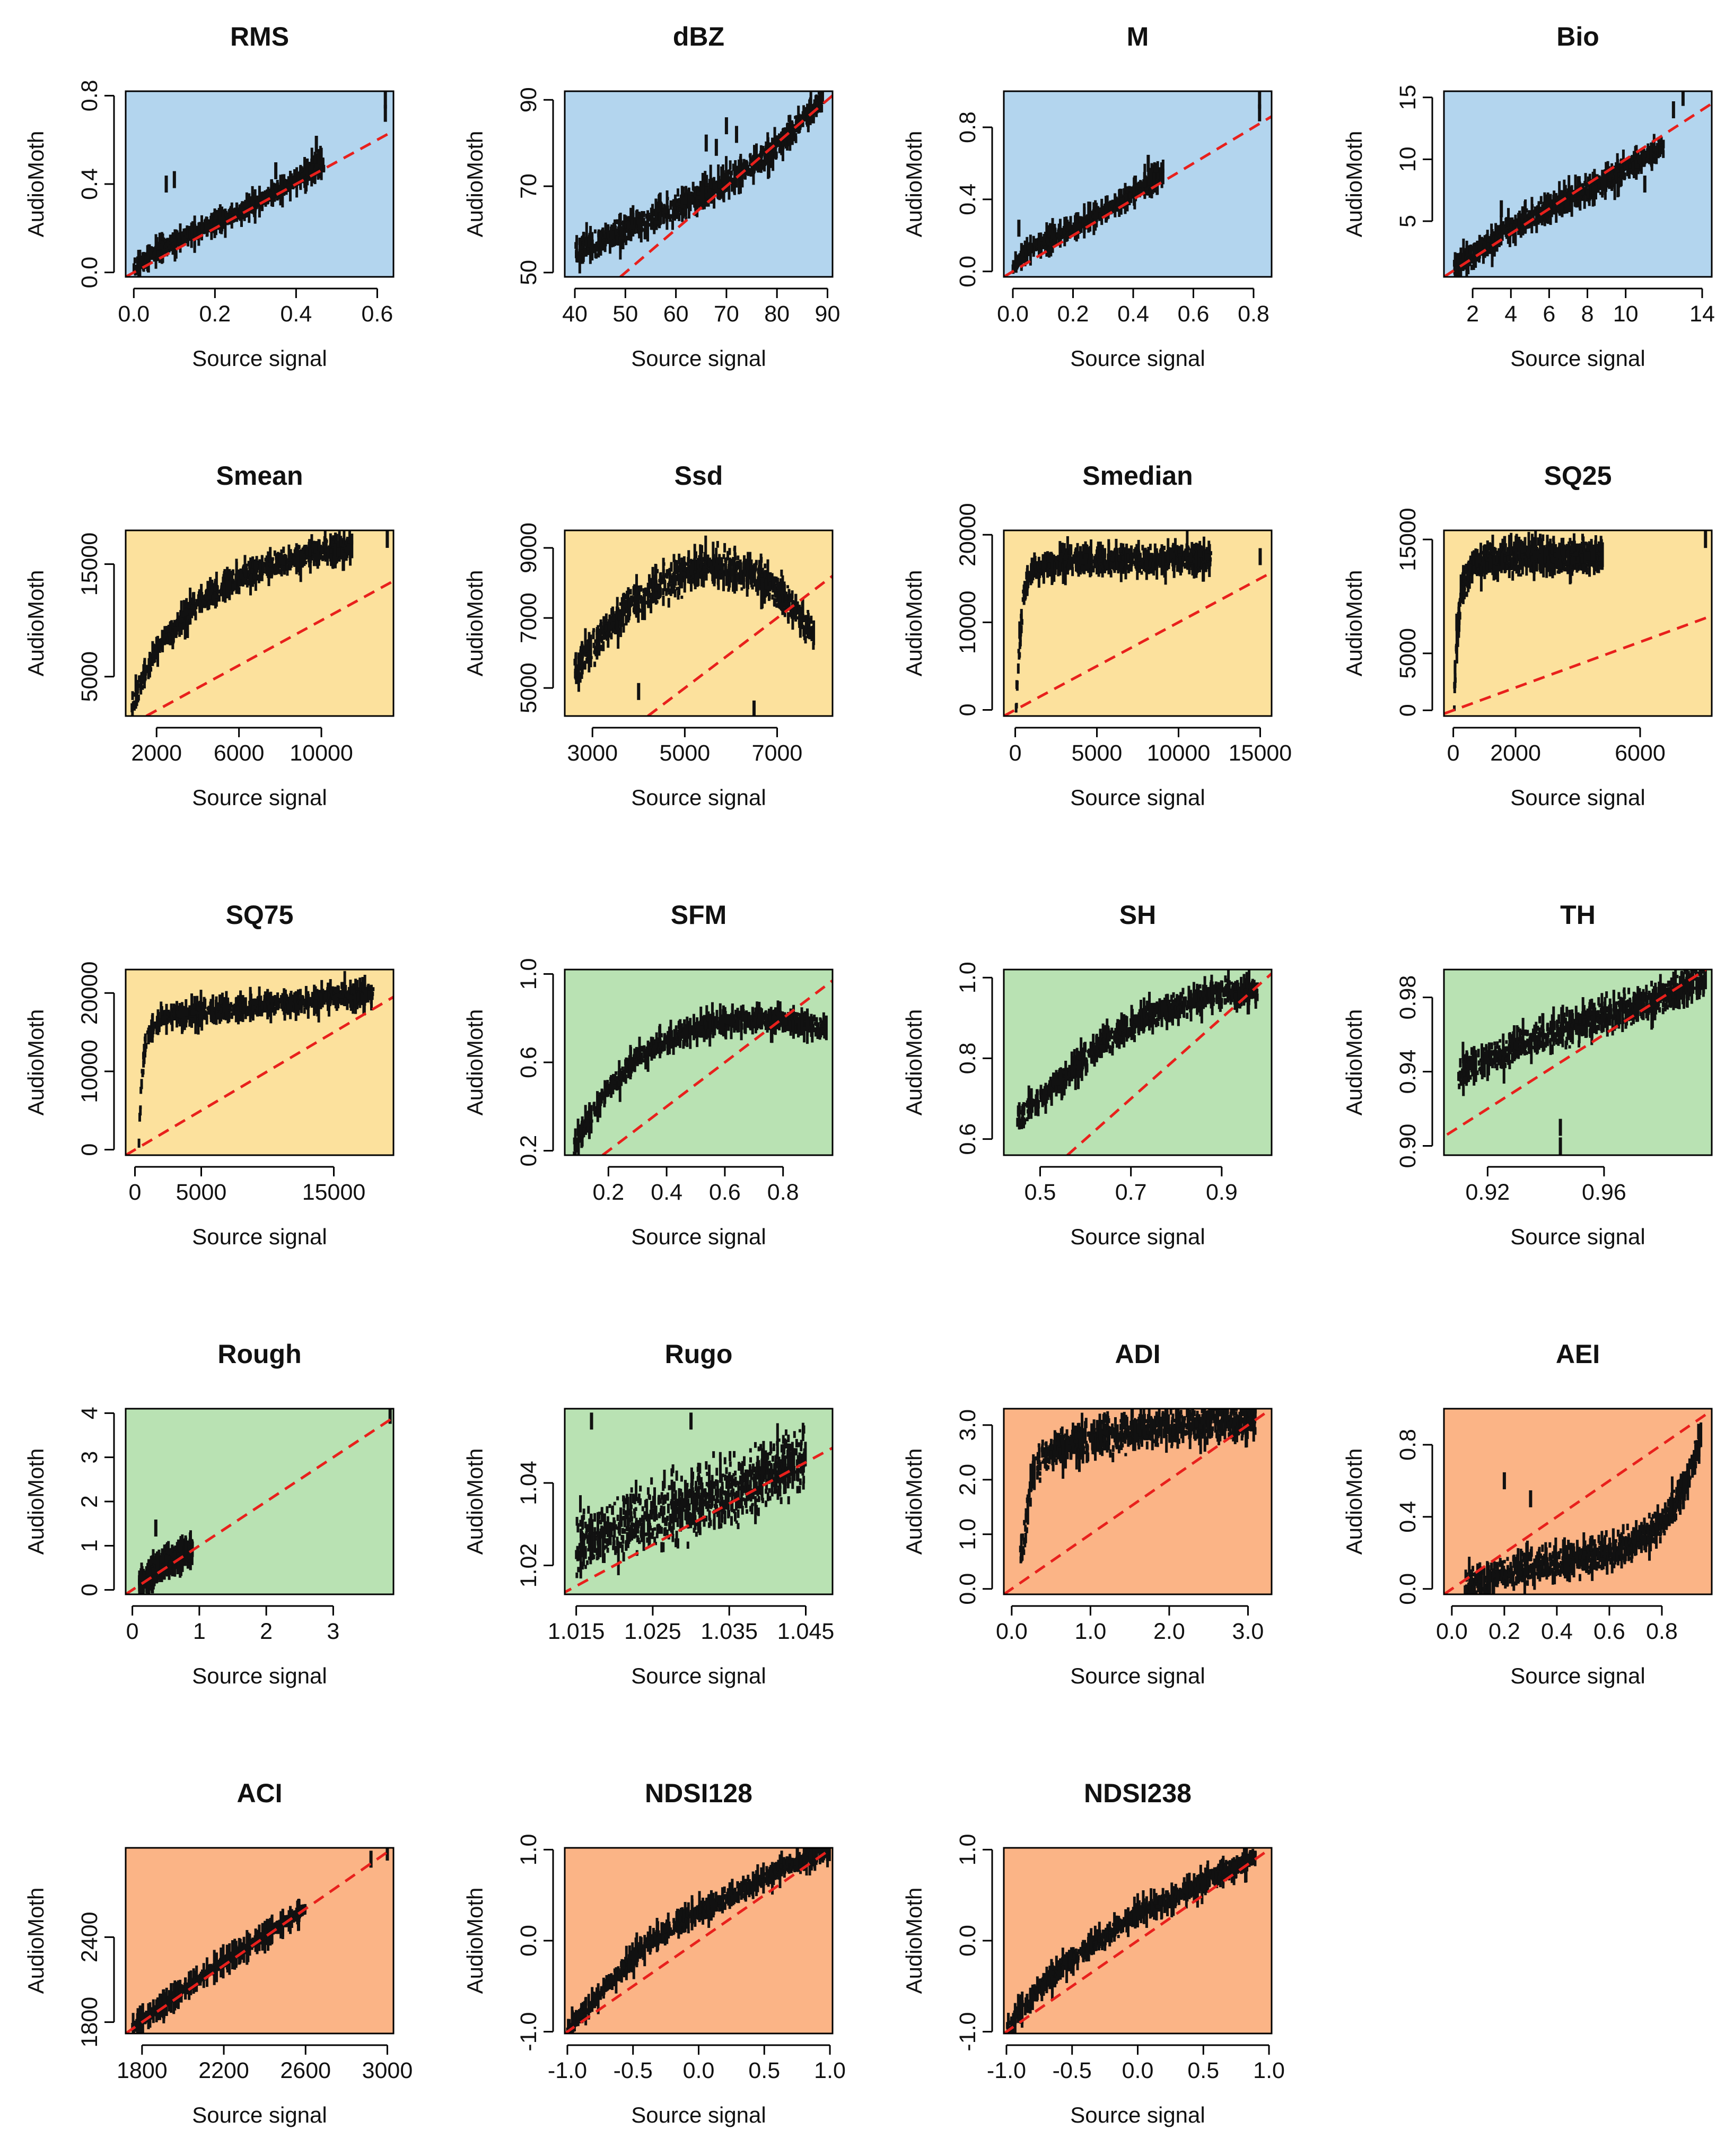 Image resolution: width=1725 pixels, height=2156 pixels. Describe the element at coordinates (1408, 221) in the screenshot. I see `y-tick-label: 5` at that location.